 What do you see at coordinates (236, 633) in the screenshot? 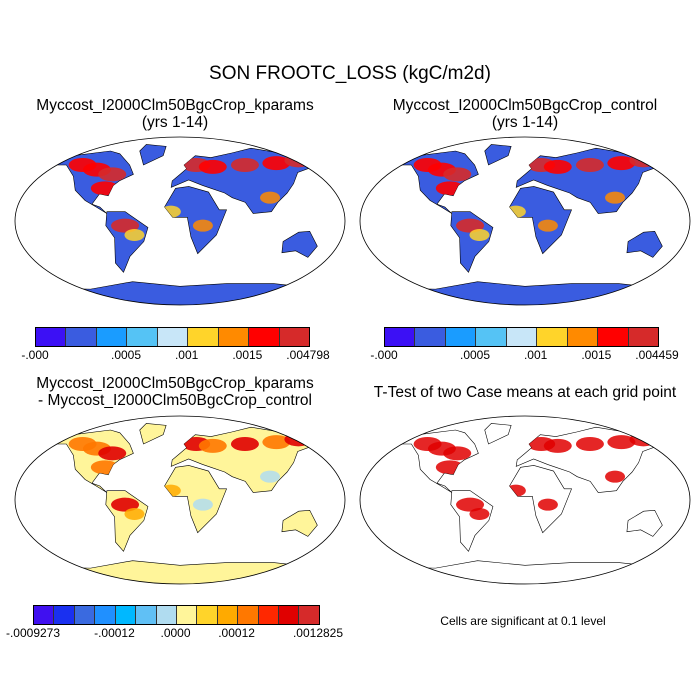
I see `colorbar-label: .00012` at bounding box center [236, 633].